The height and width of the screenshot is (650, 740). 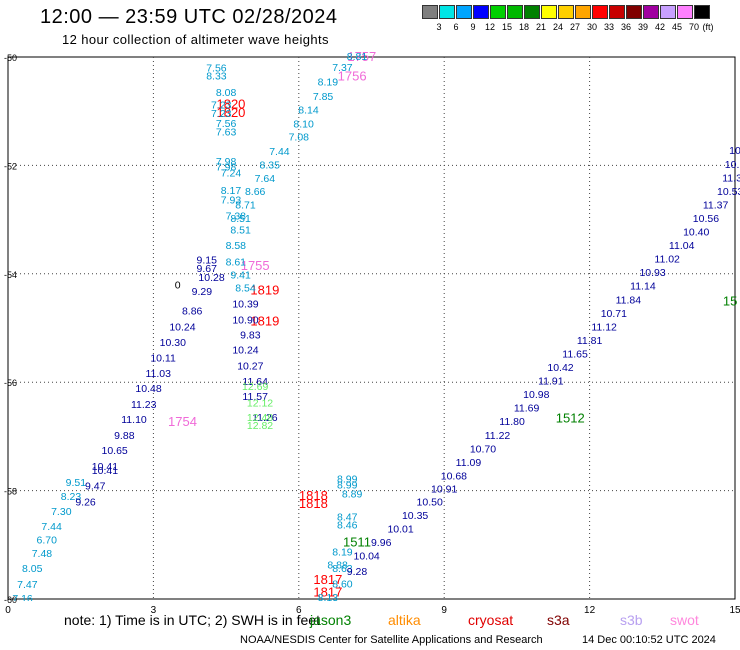 What do you see at coordinates (8, 610) in the screenshot?
I see `x-tick-label: 0` at bounding box center [8, 610].